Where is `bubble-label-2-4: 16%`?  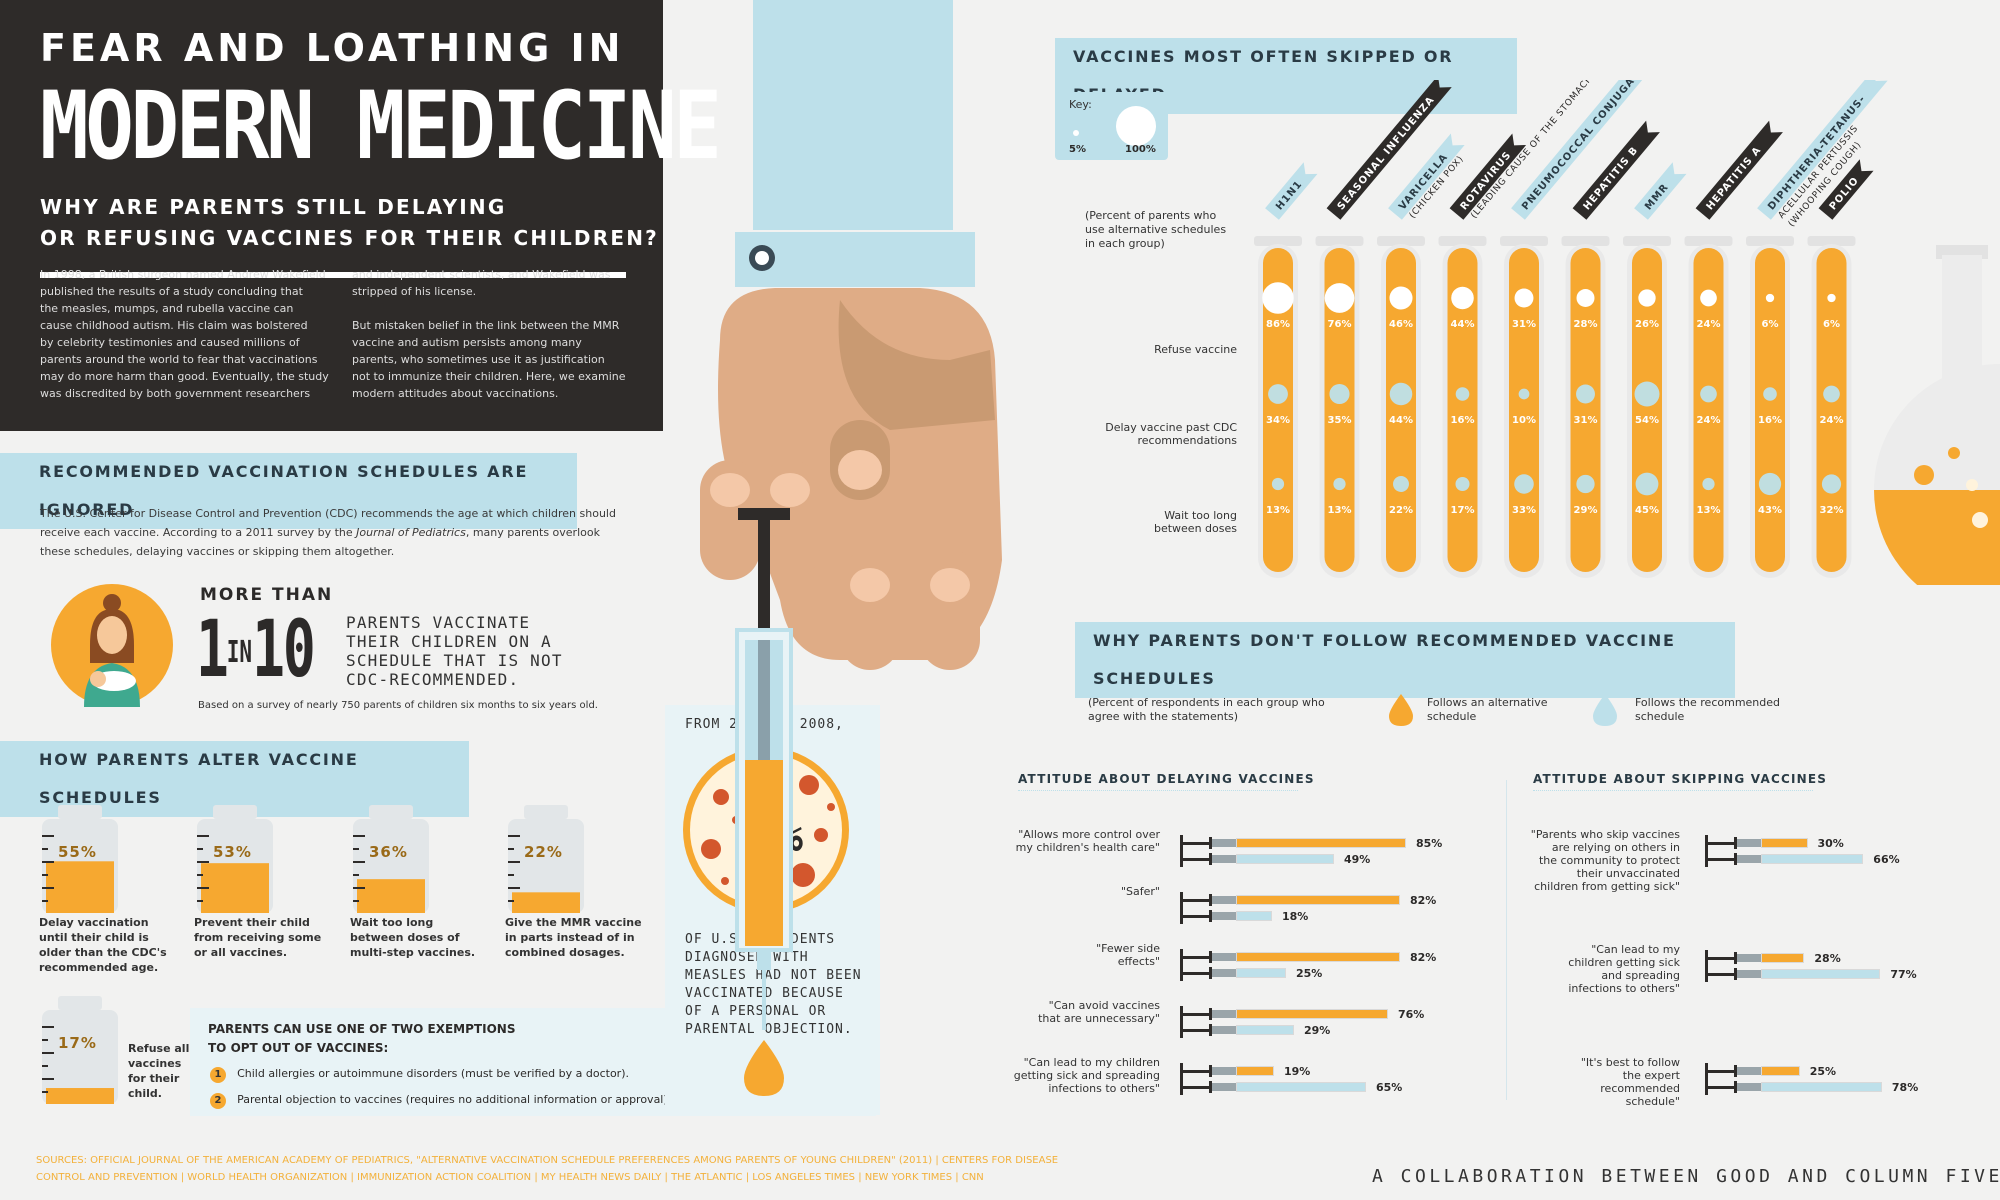
bubble-label-2-4: 16% is located at coordinates (1463, 420).